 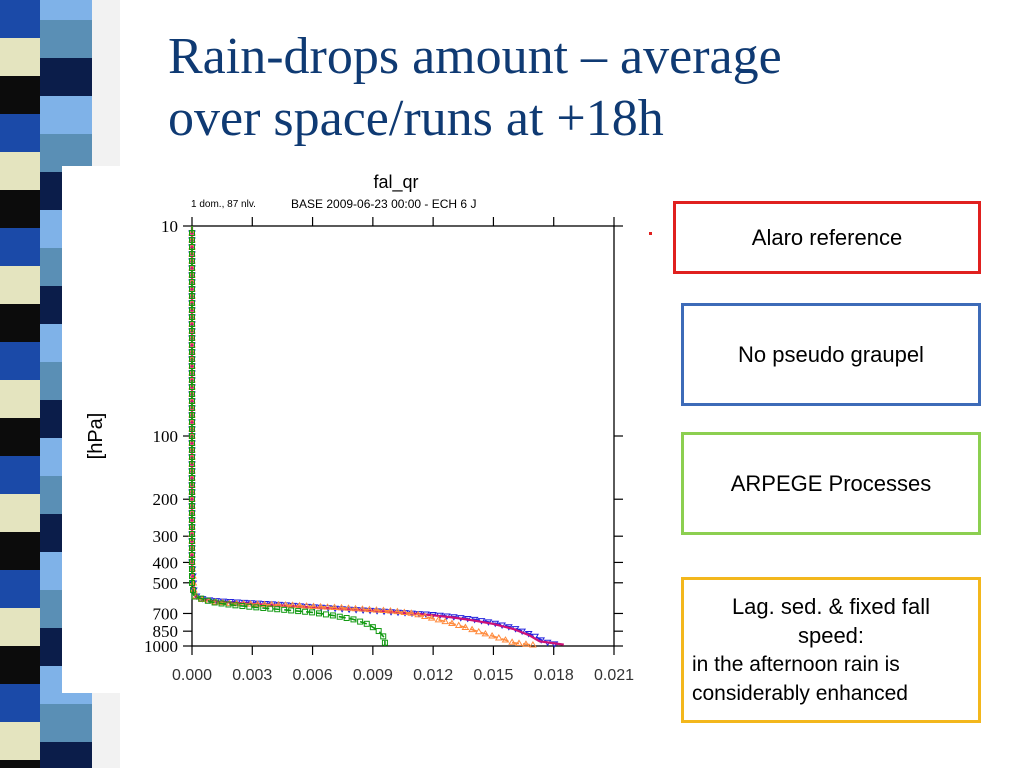 I want to click on lag-text-line-3: in the afternoon rain is, so click(x=796, y=664).